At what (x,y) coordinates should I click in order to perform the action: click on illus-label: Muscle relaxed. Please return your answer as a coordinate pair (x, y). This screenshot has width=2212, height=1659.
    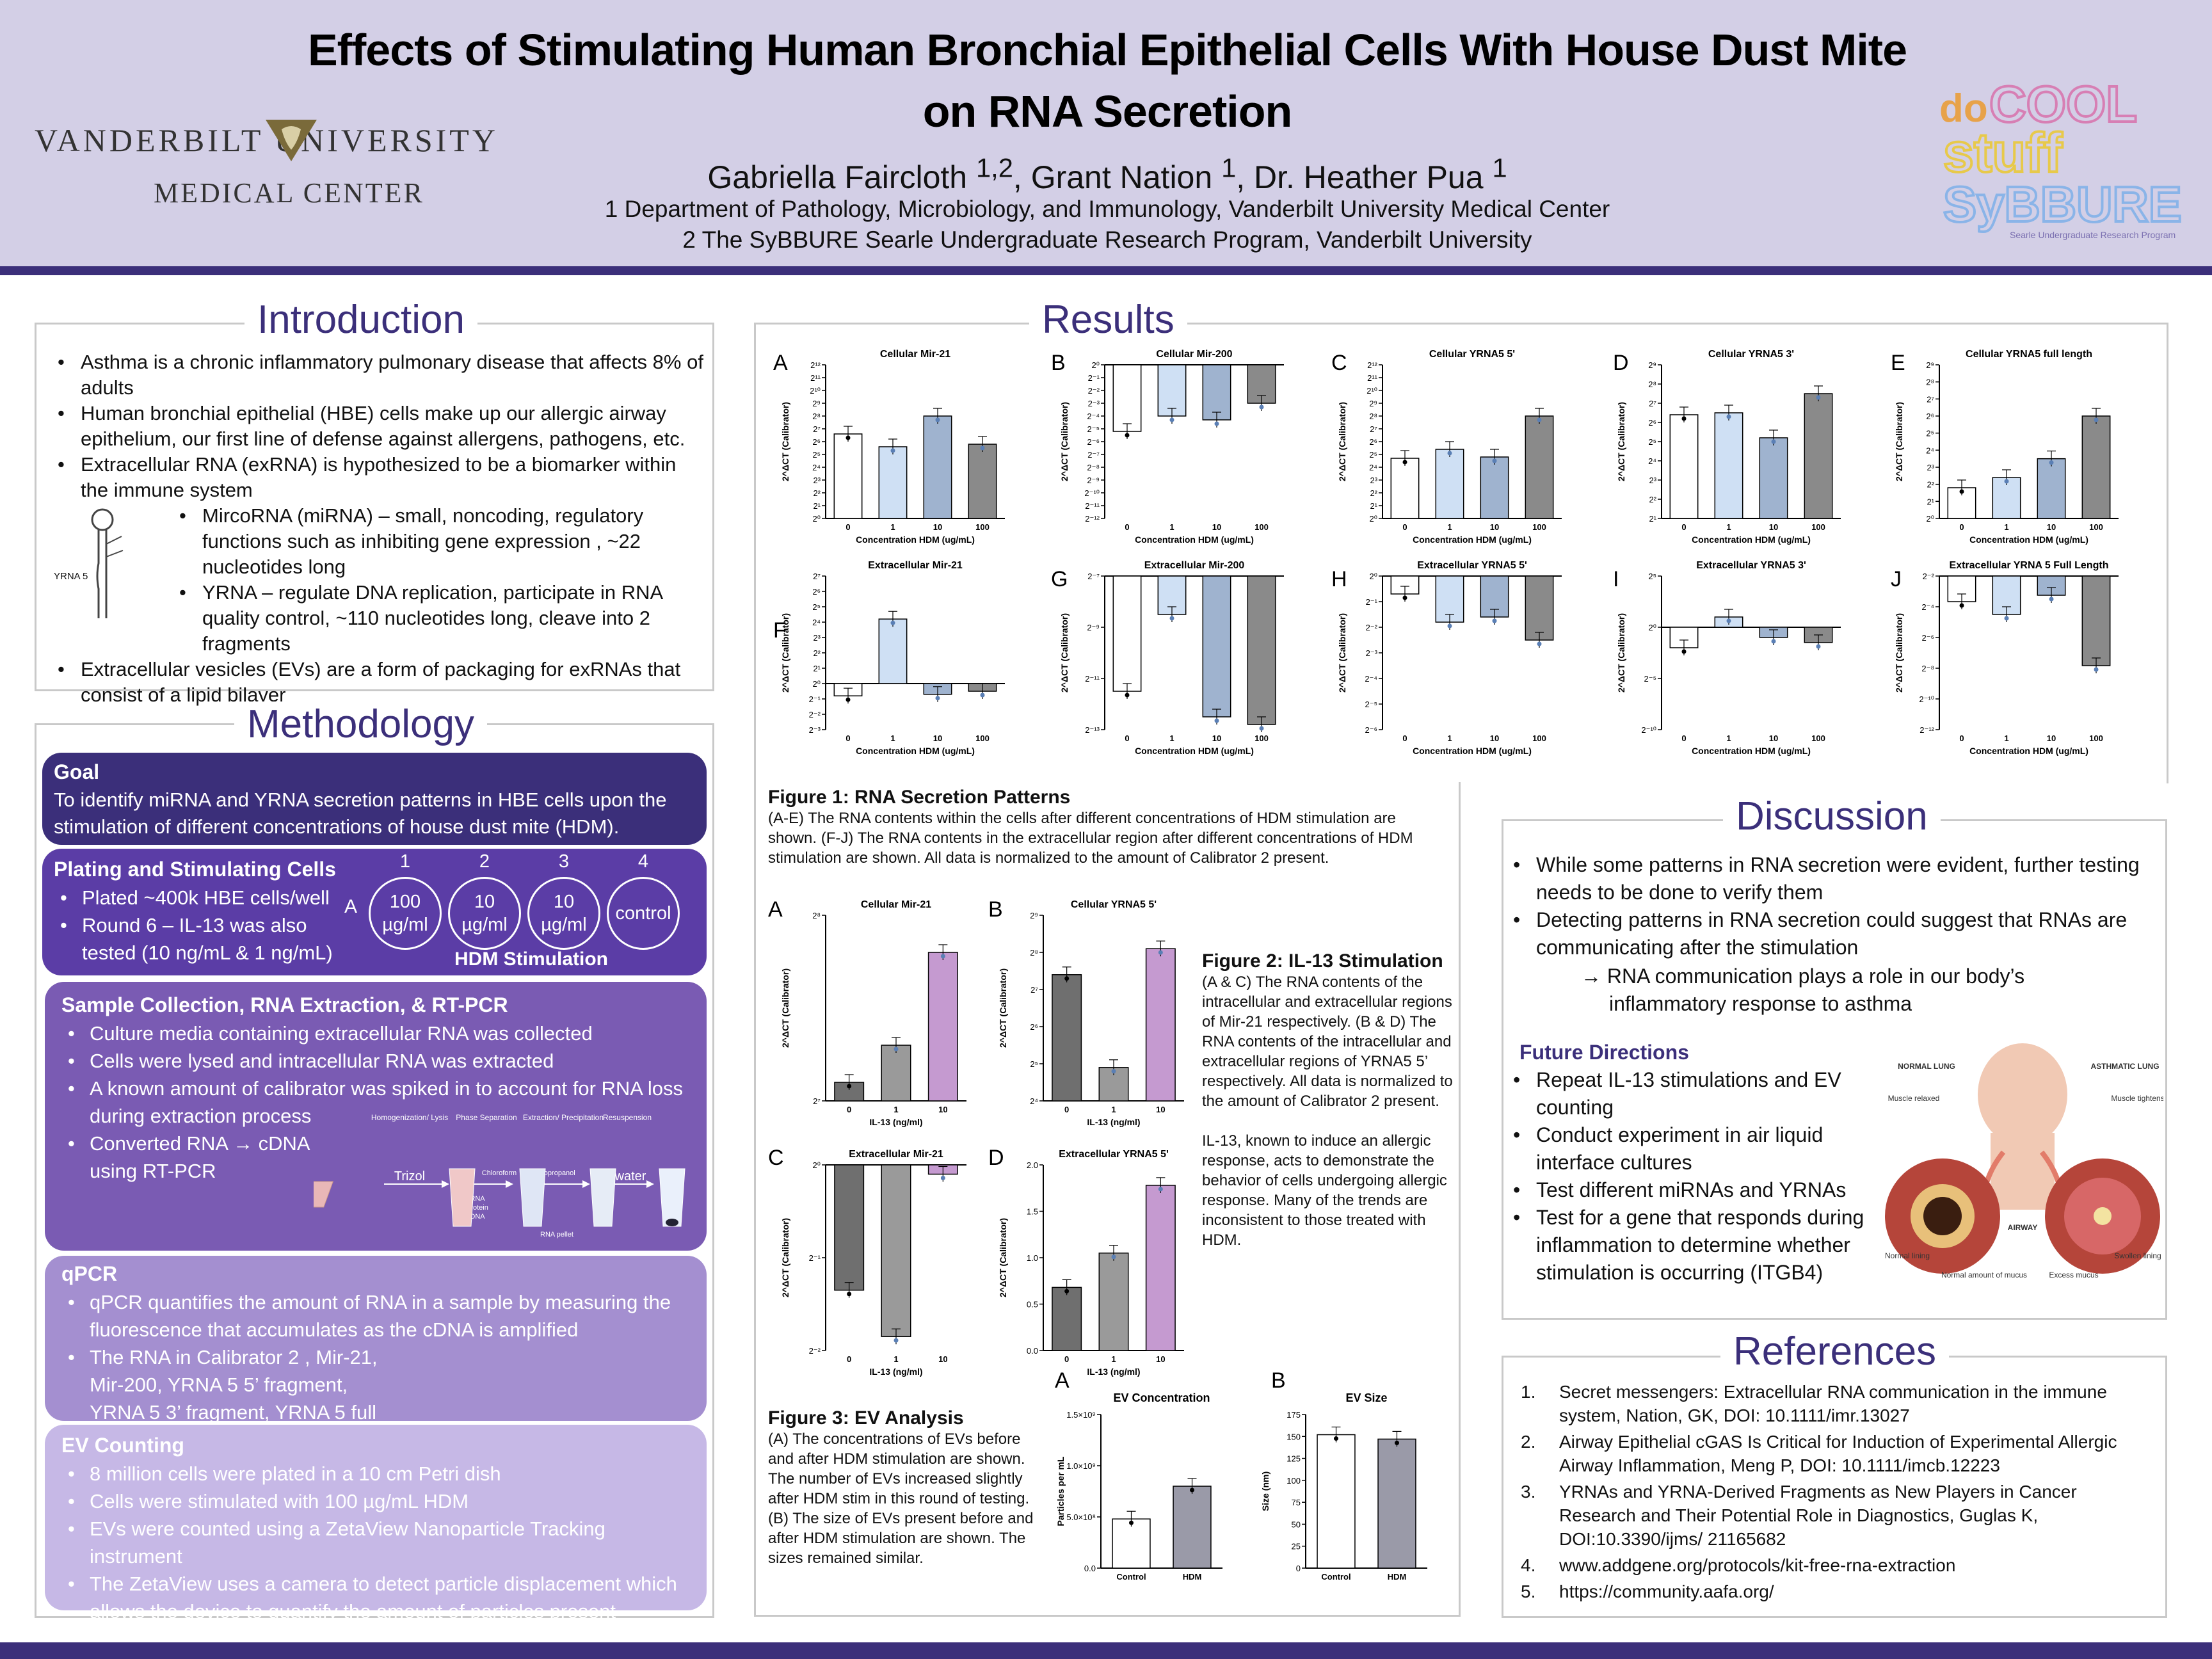
    Looking at the image, I should click on (1914, 1098).